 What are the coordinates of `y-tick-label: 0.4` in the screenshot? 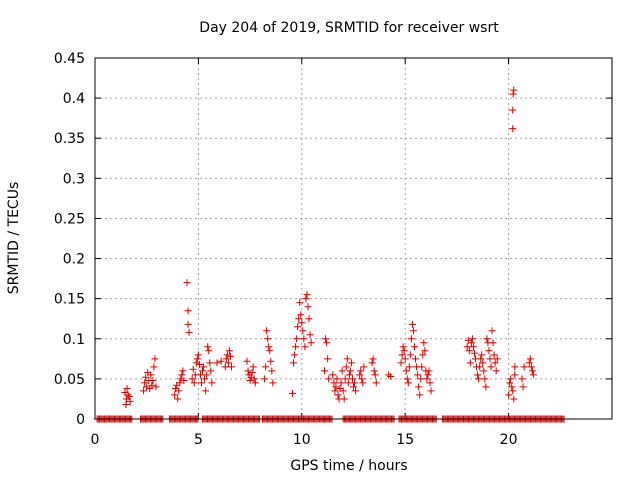 It's located at (74, 99).